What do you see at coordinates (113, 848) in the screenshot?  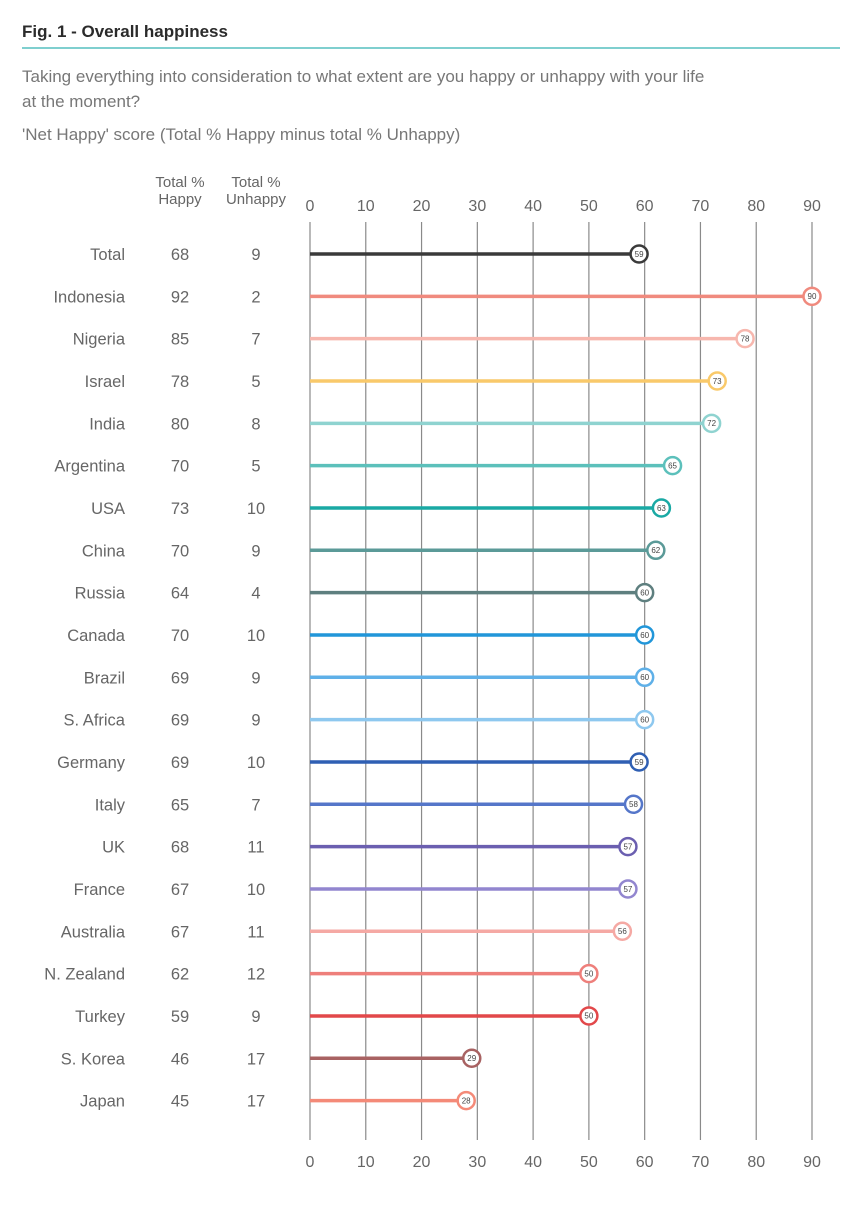 I see `row-label: UK` at bounding box center [113, 848].